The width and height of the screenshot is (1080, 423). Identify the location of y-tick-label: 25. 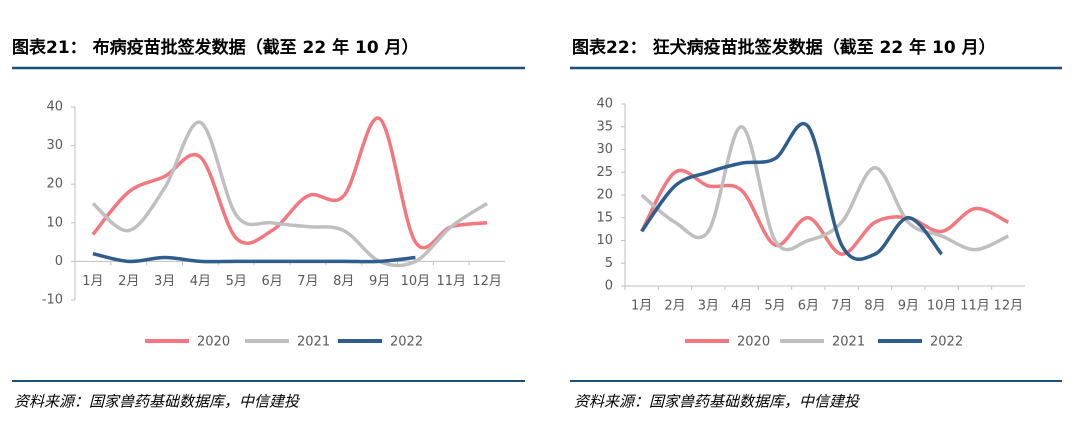
(604, 172).